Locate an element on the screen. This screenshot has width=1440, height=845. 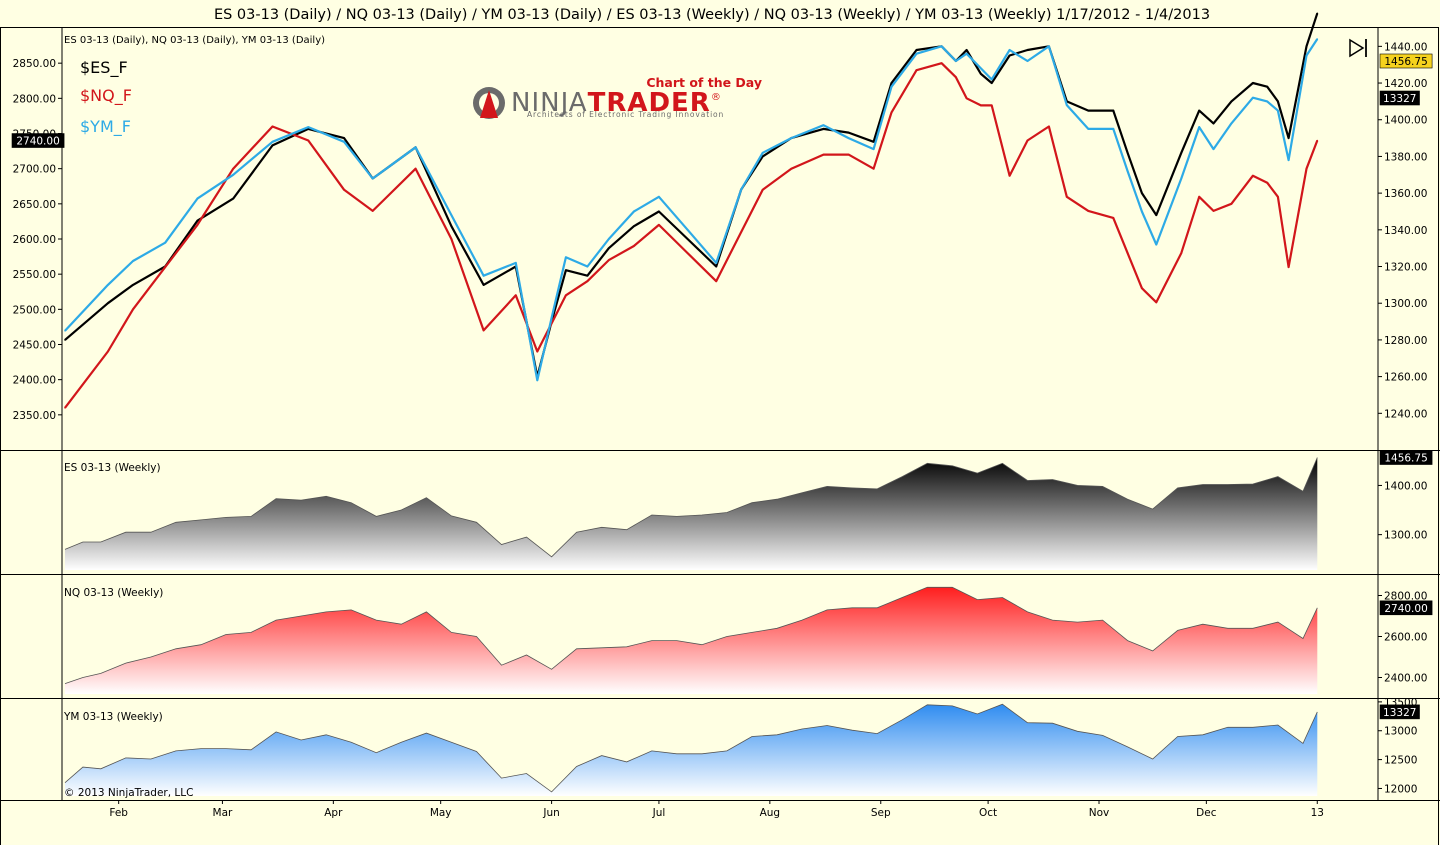
nq-weekly-line is located at coordinates (691, 635).